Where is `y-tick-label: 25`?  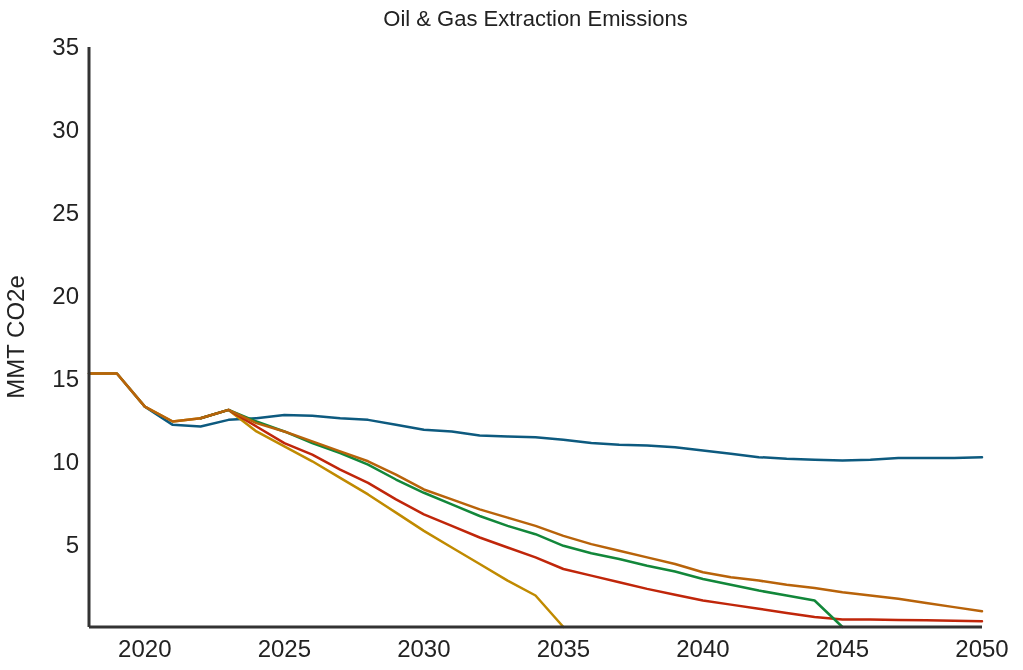 y-tick-label: 25 is located at coordinates (65, 213).